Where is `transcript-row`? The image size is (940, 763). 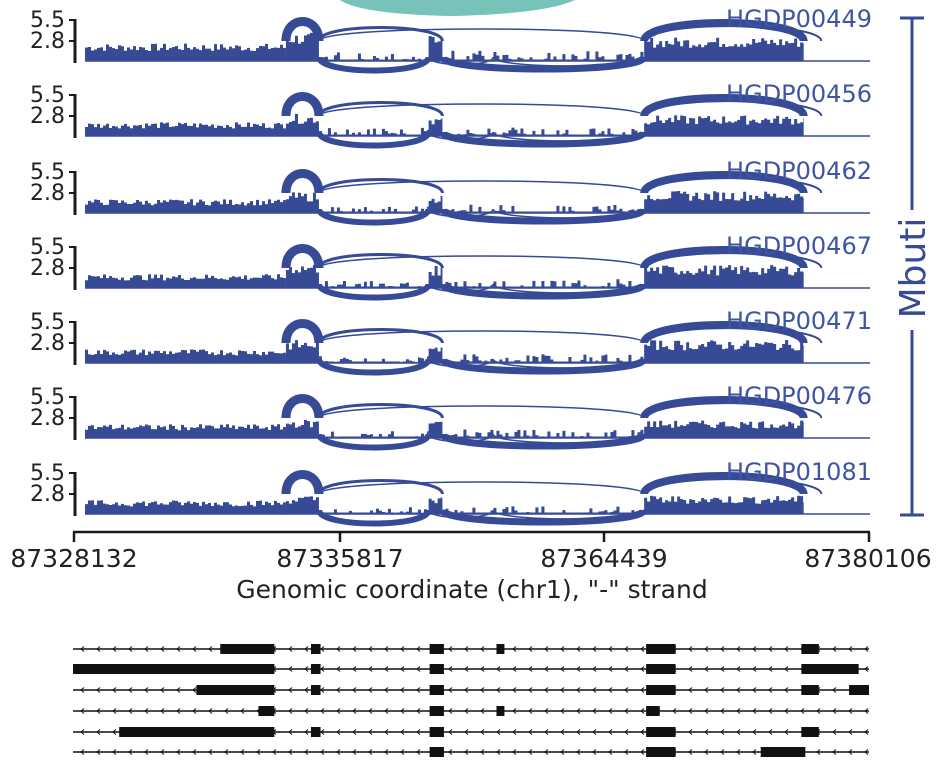
transcript-row is located at coordinates (471, 711).